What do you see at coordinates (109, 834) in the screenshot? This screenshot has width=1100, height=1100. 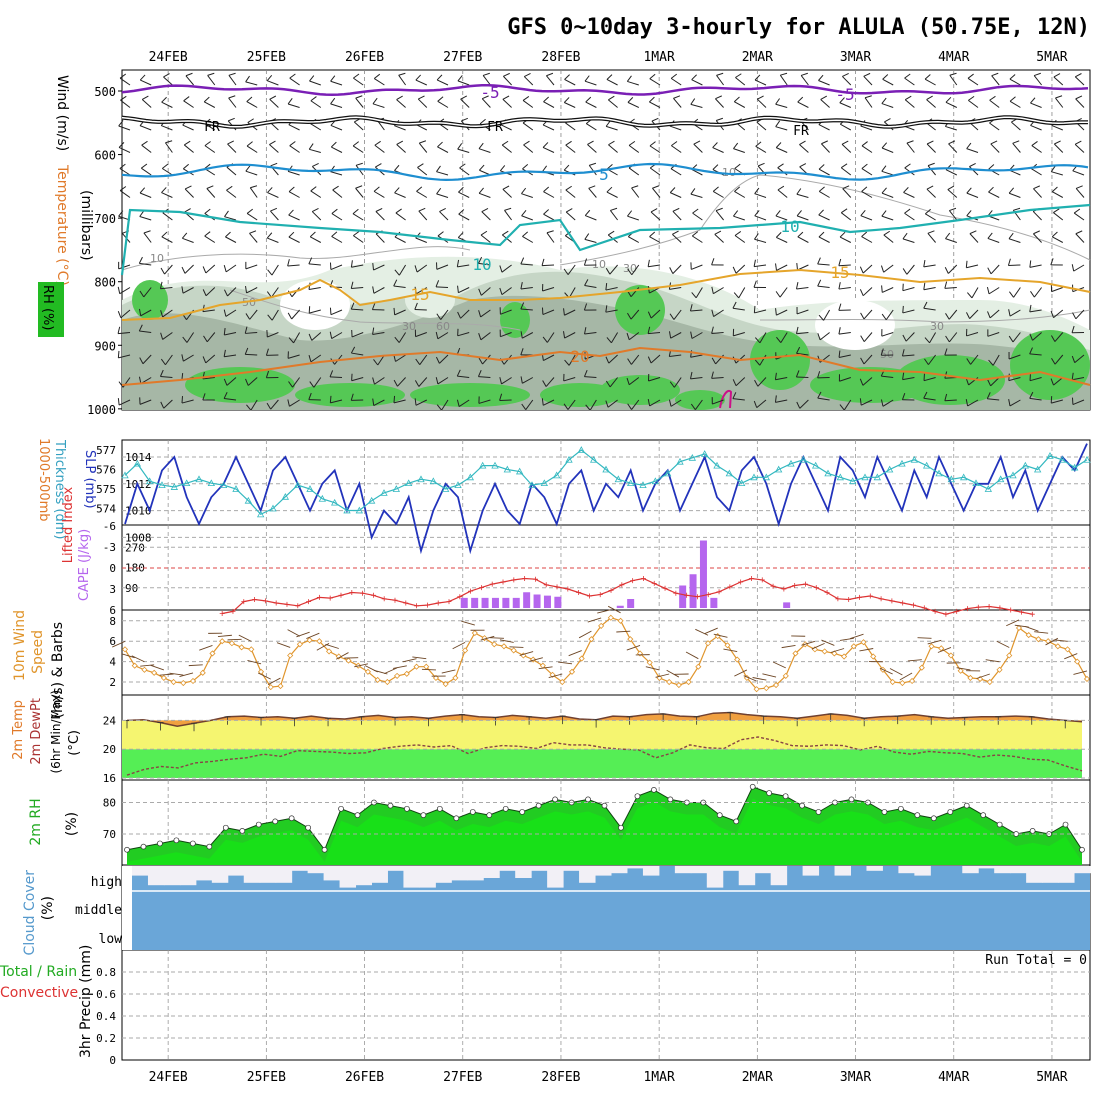 I see `rh2-tick-label: 70` at bounding box center [109, 834].